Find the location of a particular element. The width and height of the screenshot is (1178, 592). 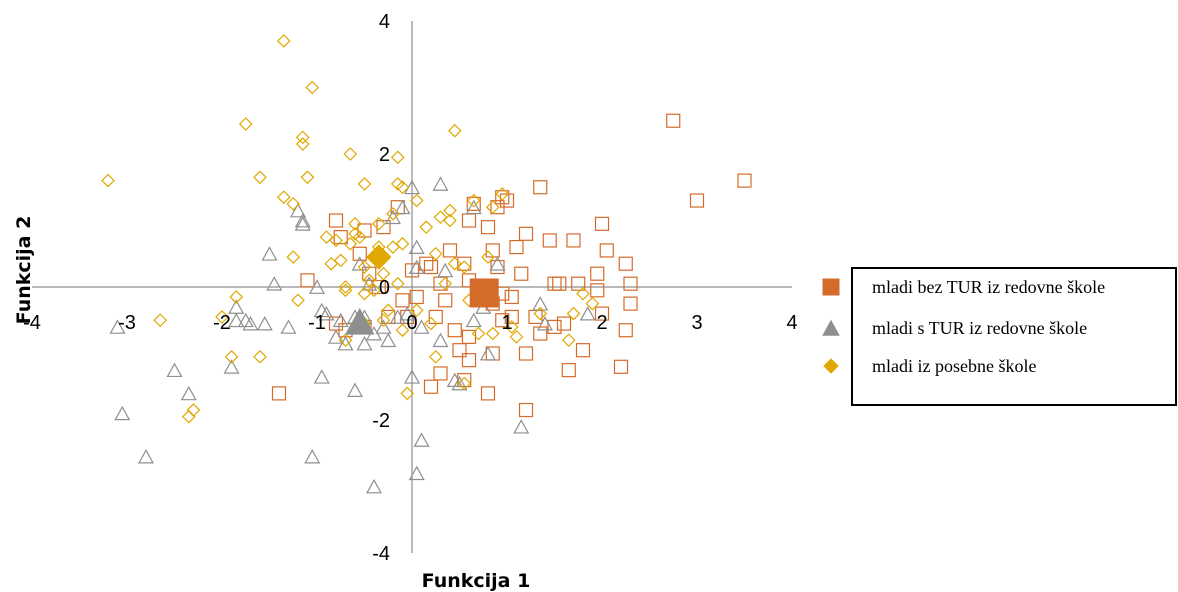

legend-label: mladi iz posebne škole is located at coordinates (954, 365).